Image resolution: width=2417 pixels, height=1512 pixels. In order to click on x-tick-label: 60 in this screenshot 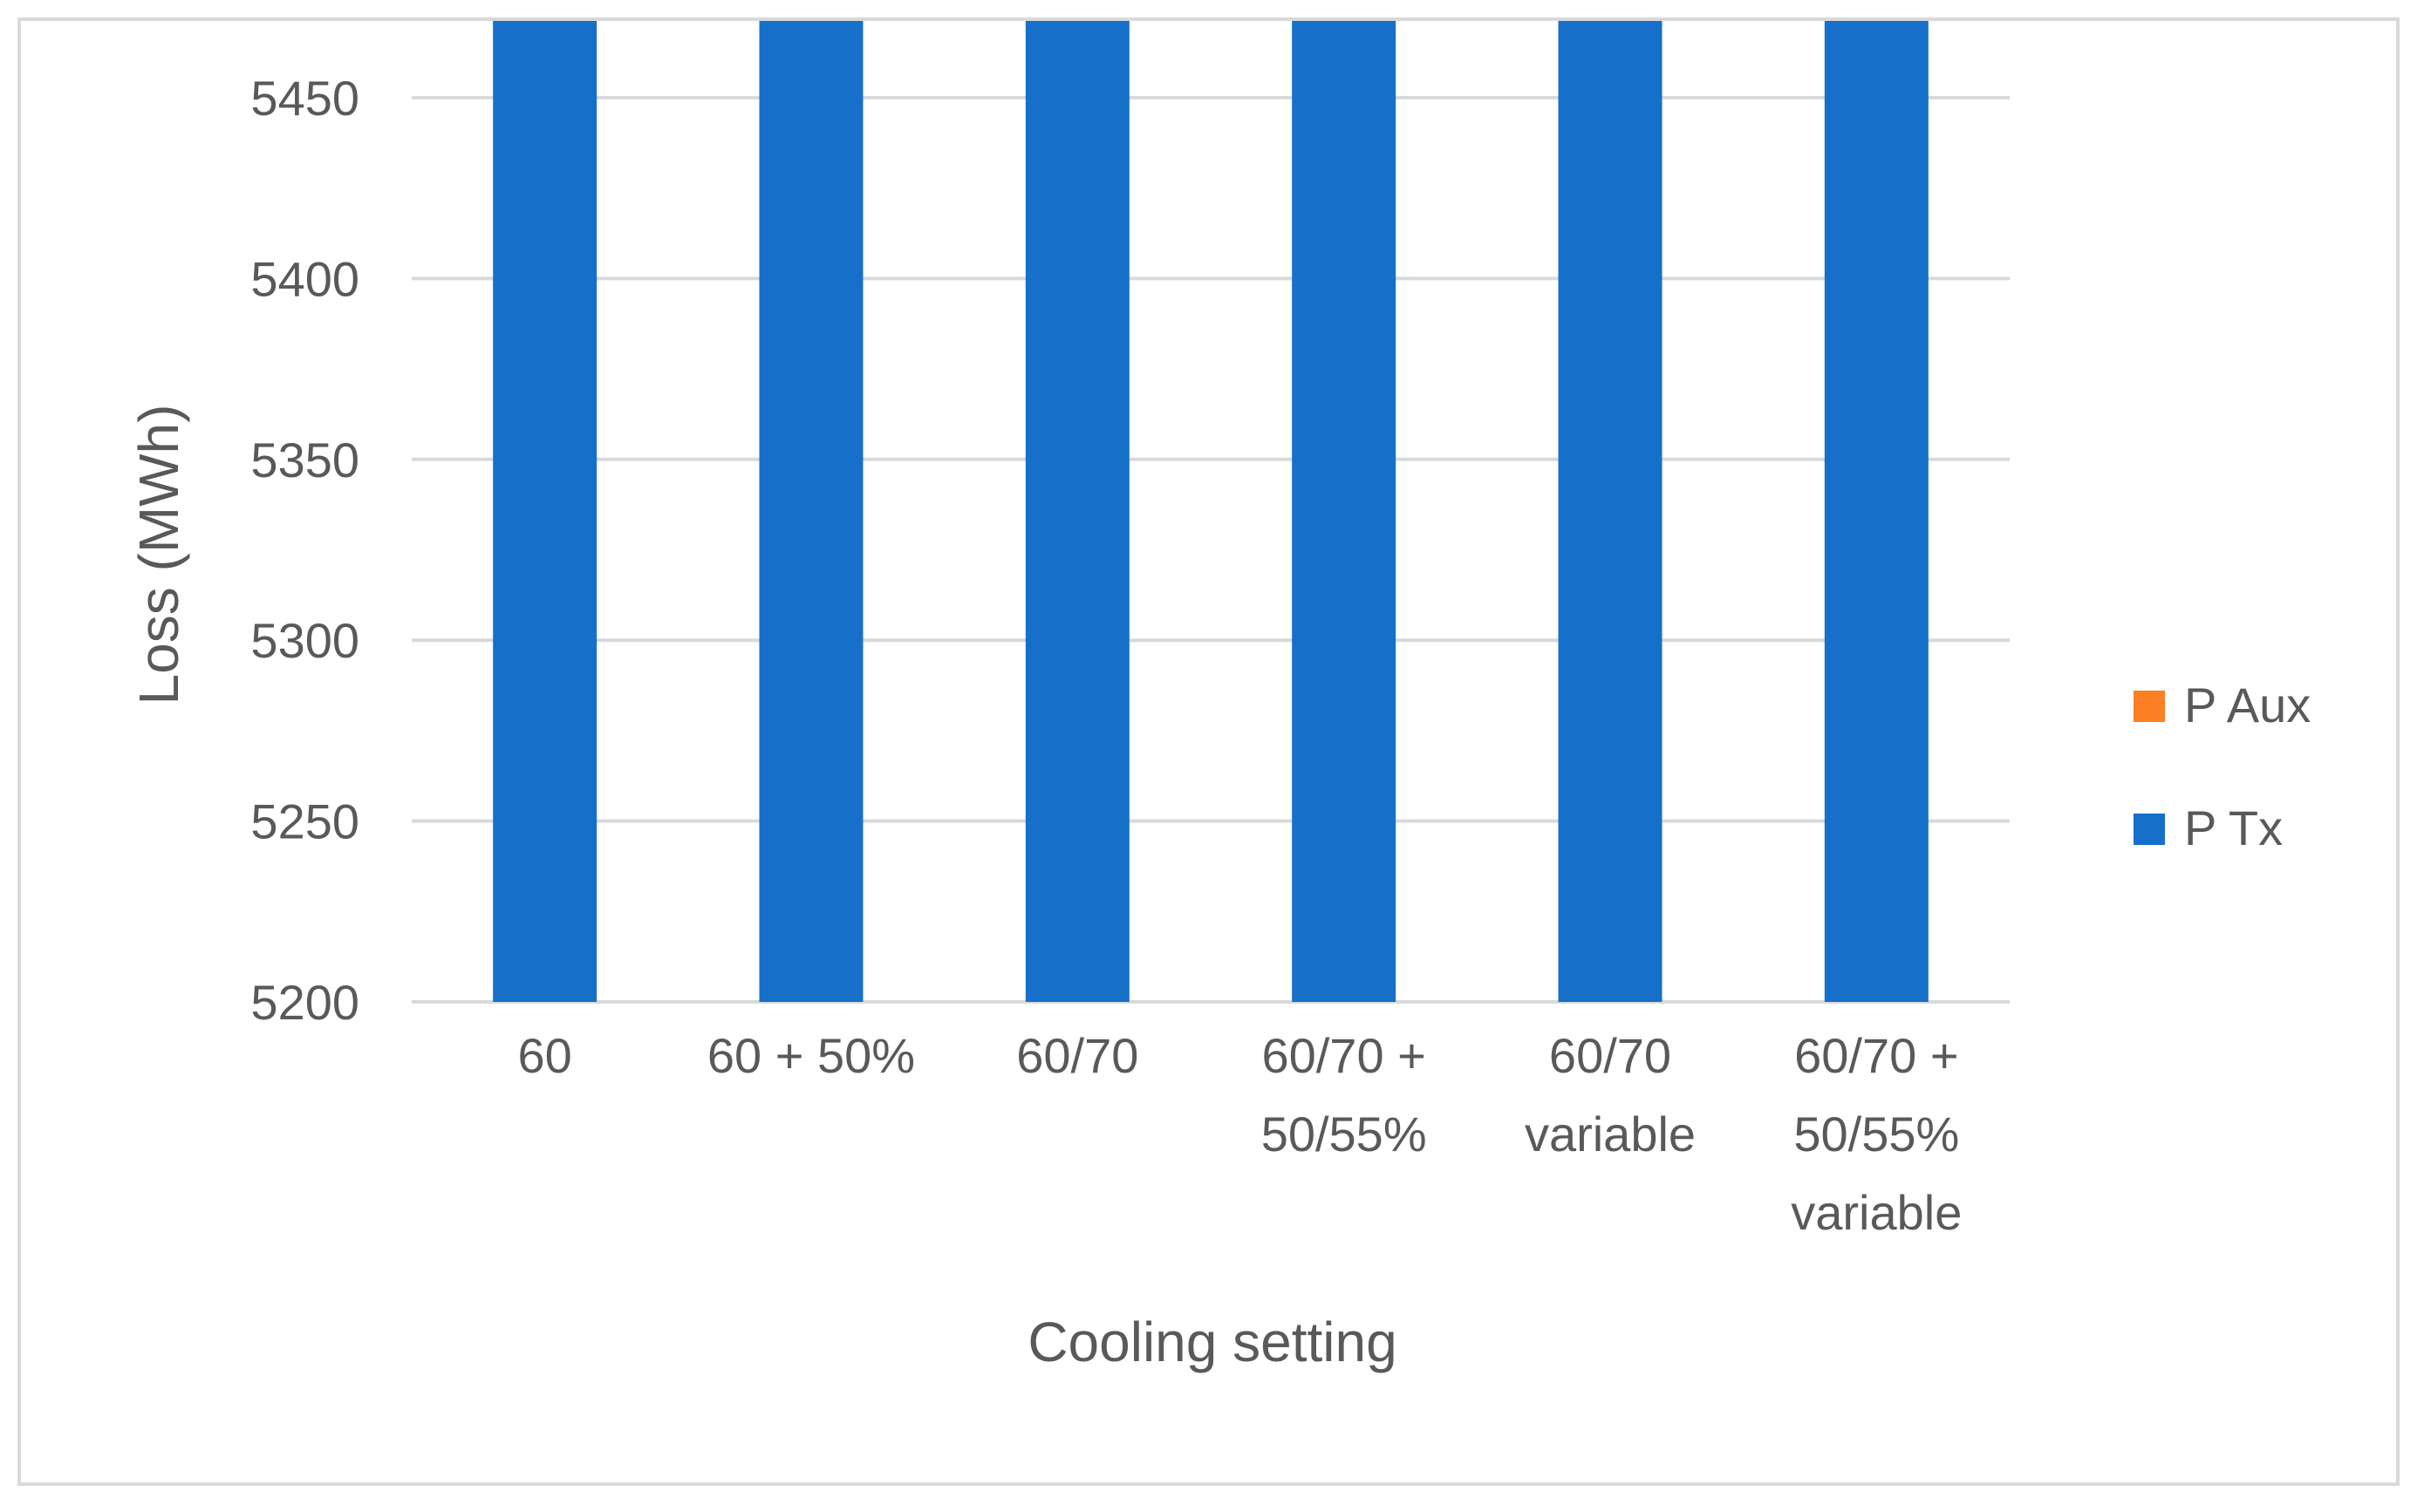, I will do `click(545, 1055)`.